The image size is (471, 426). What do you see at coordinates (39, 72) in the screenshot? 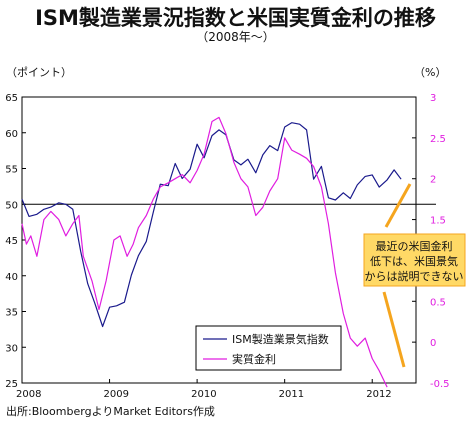
I see `left-axis-label: （ポイント）` at bounding box center [39, 72].